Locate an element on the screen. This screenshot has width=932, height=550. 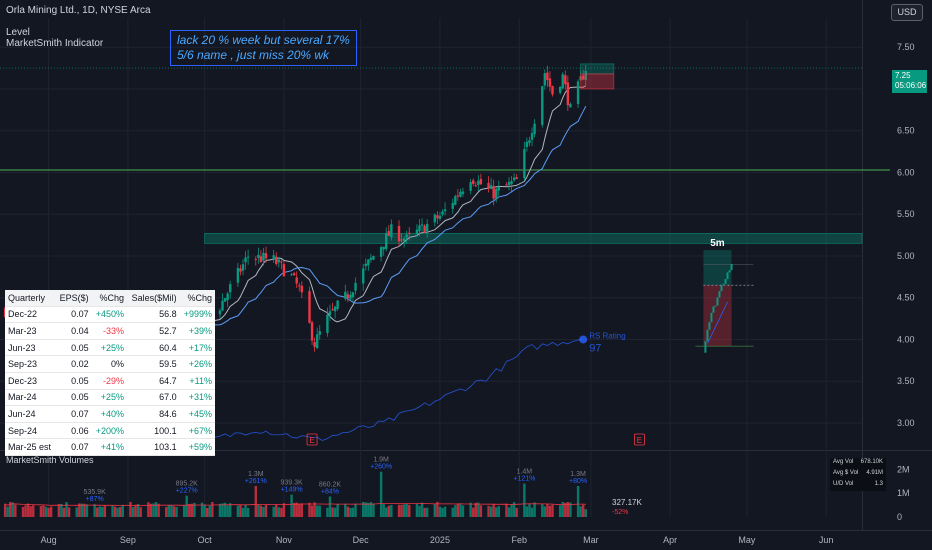
cell-quarter: Jun-24 is located at coordinates (30, 414).